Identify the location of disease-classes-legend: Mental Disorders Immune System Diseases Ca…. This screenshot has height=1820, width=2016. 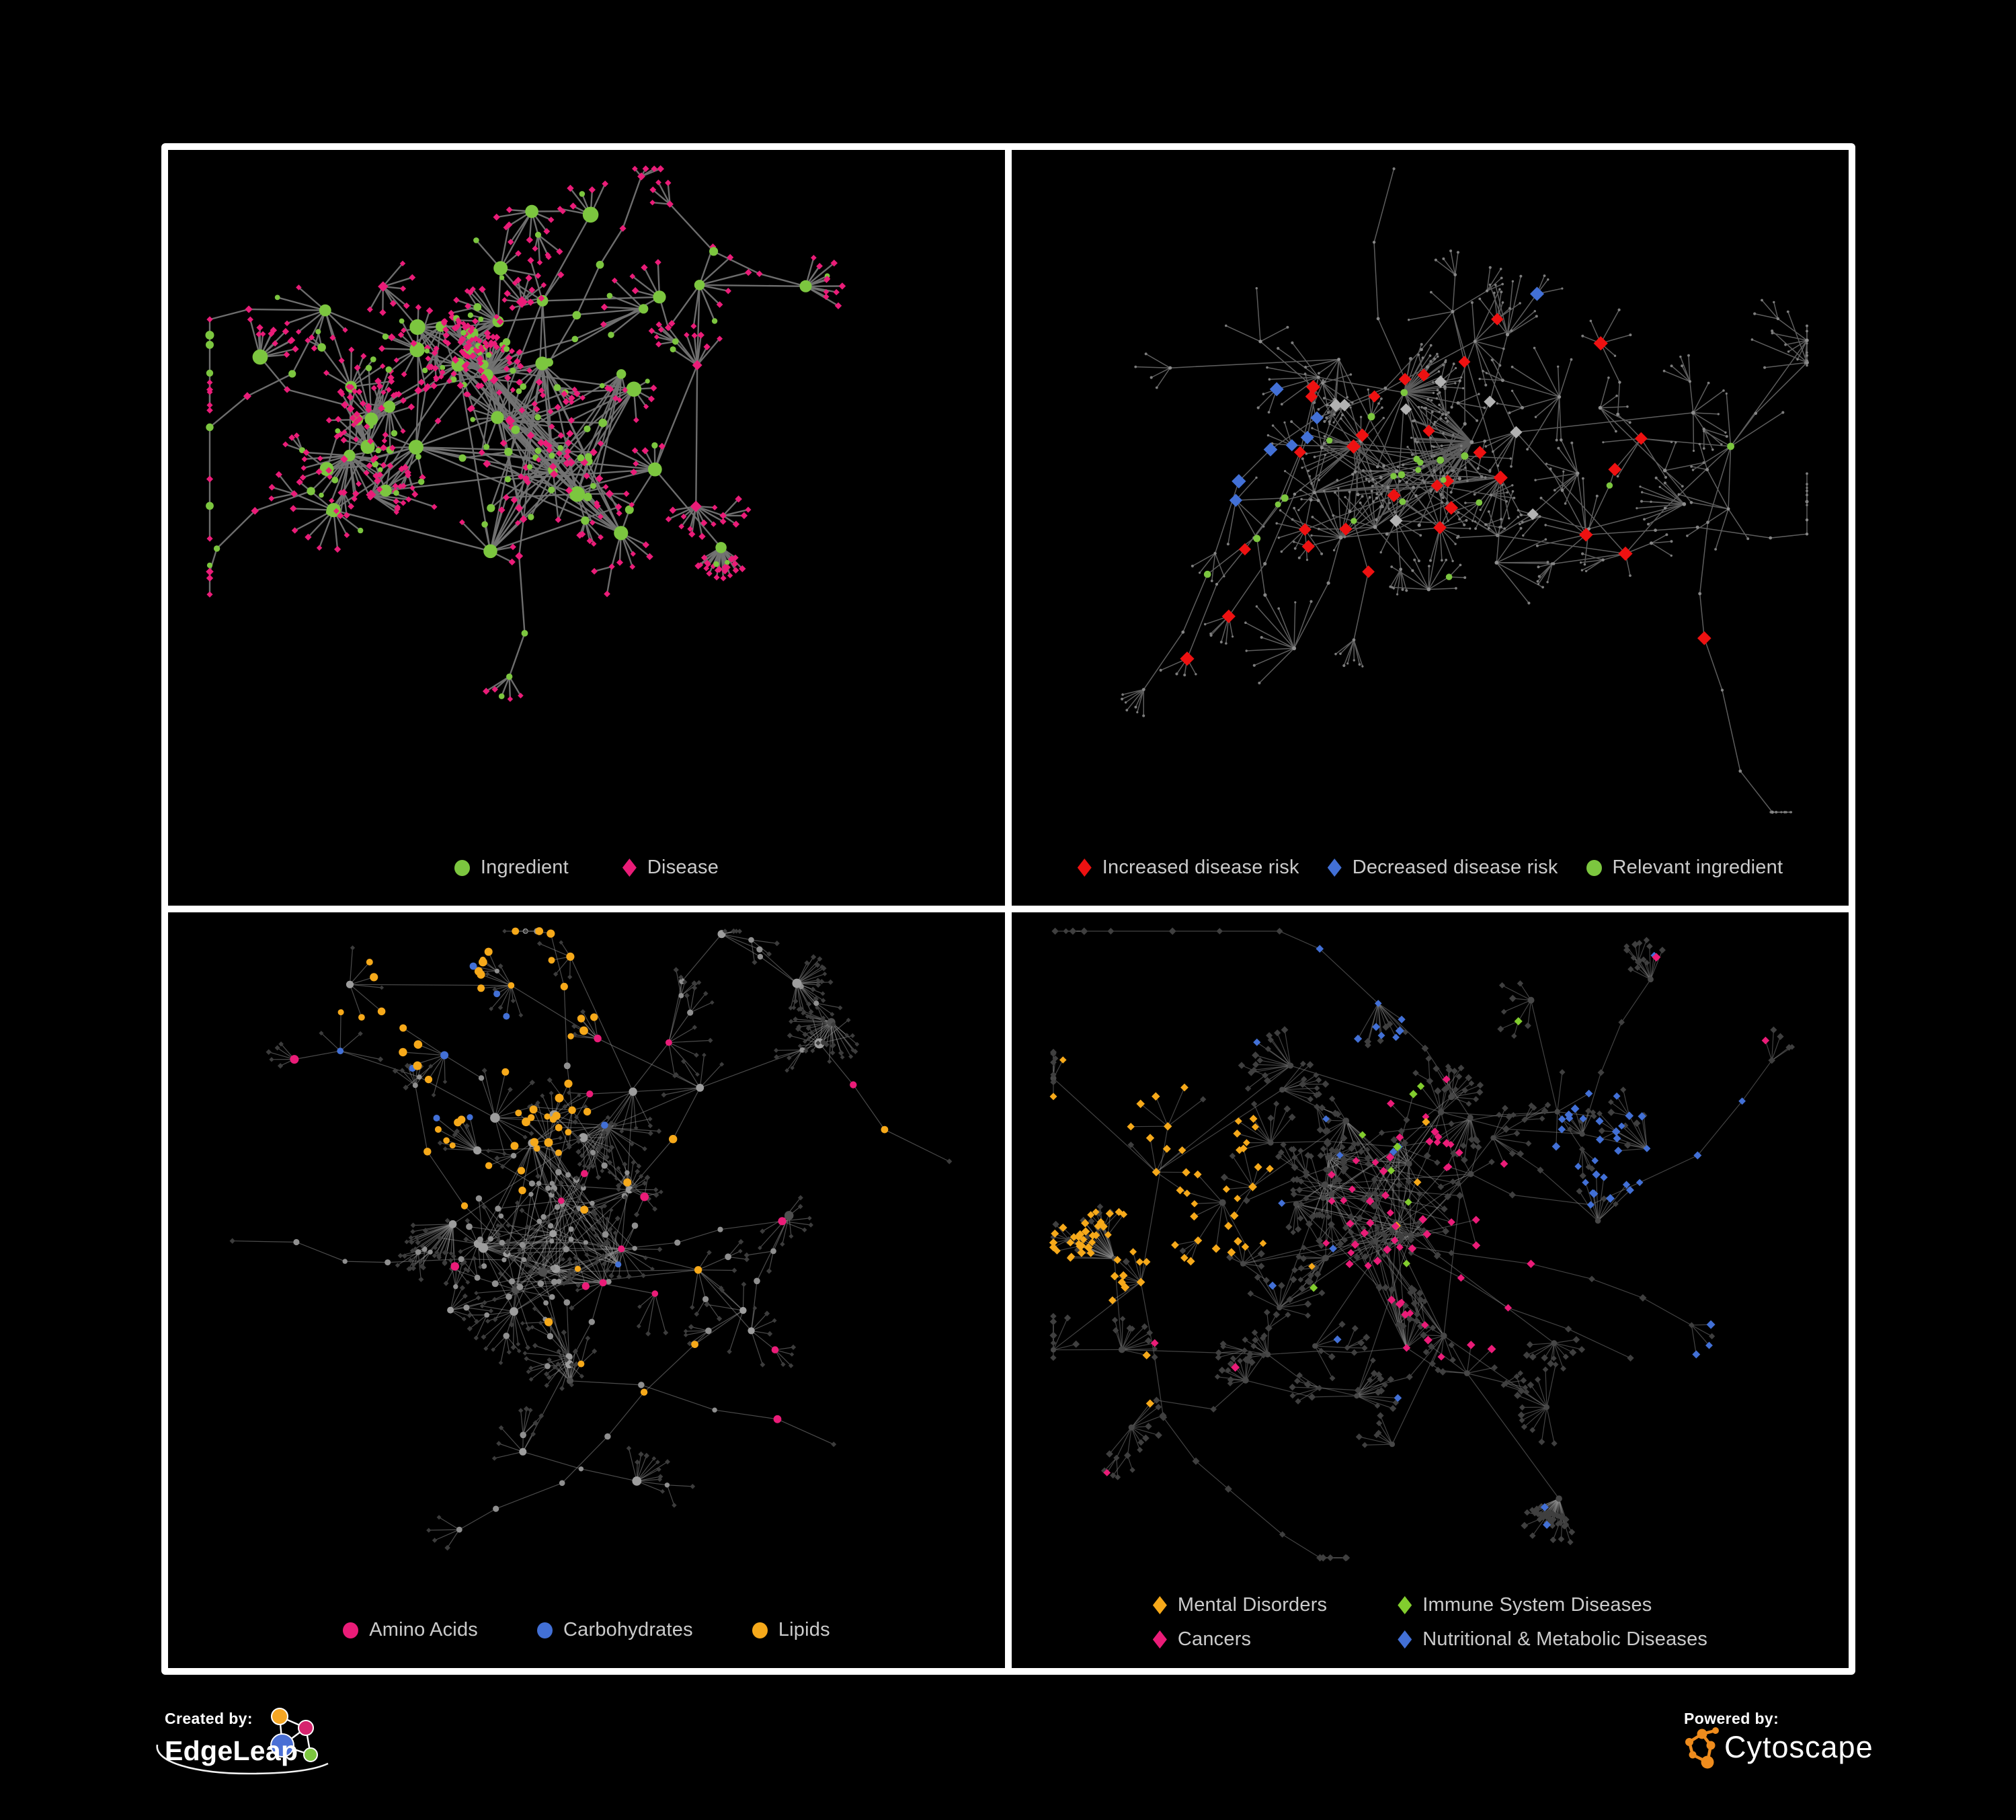
(1430, 1622).